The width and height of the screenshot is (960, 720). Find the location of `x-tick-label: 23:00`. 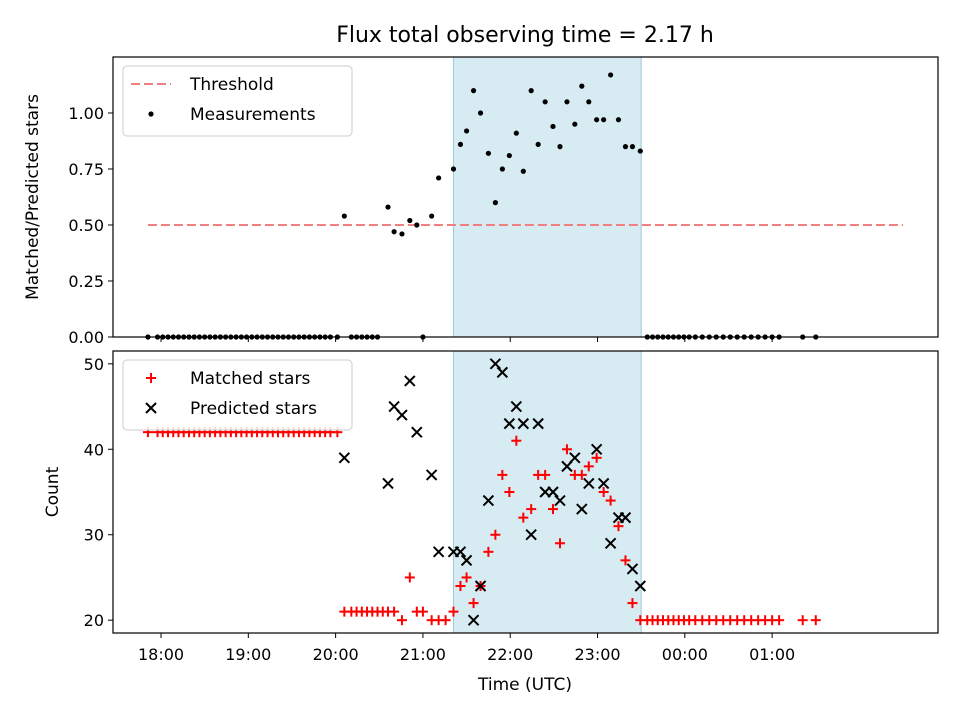

x-tick-label: 23:00 is located at coordinates (597, 654).